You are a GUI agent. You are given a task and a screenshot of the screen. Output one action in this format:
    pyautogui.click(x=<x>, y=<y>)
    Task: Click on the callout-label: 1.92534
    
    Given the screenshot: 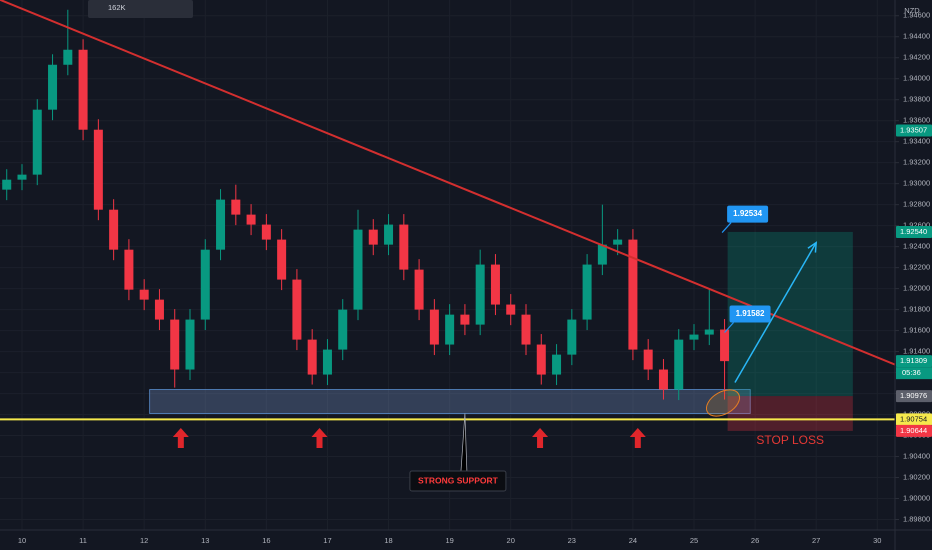 What is the action you would take?
    pyautogui.click(x=747, y=213)
    